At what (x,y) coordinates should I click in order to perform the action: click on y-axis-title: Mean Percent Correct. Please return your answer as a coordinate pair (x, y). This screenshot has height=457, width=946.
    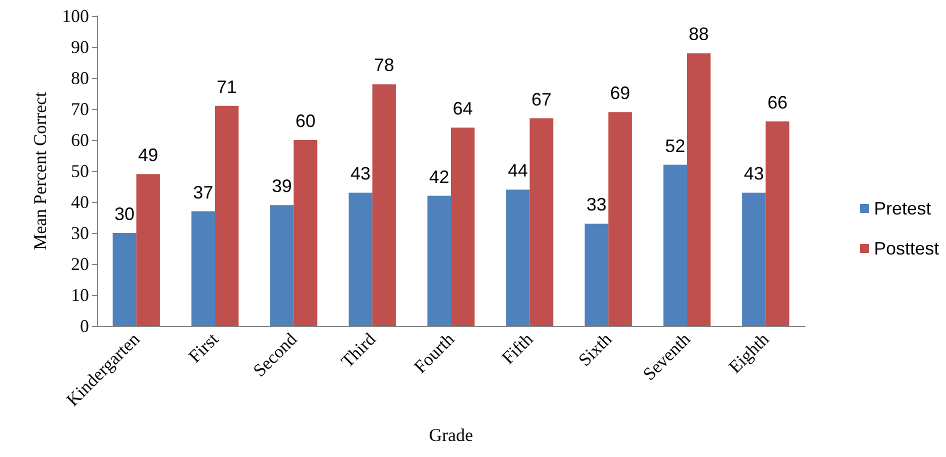
    Looking at the image, I should click on (40, 171).